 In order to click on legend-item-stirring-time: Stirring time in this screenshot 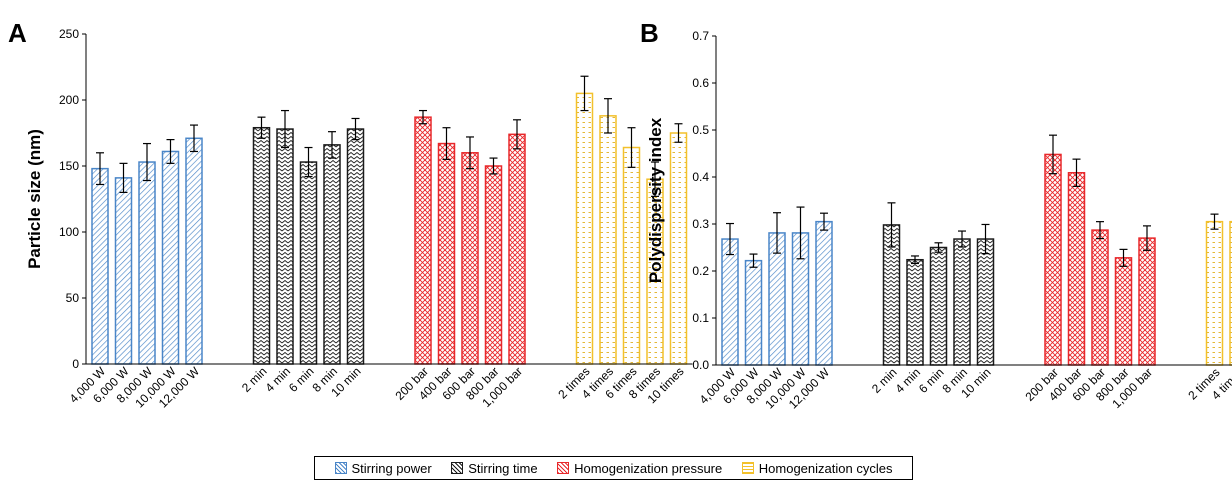, I will do `click(494, 468)`.